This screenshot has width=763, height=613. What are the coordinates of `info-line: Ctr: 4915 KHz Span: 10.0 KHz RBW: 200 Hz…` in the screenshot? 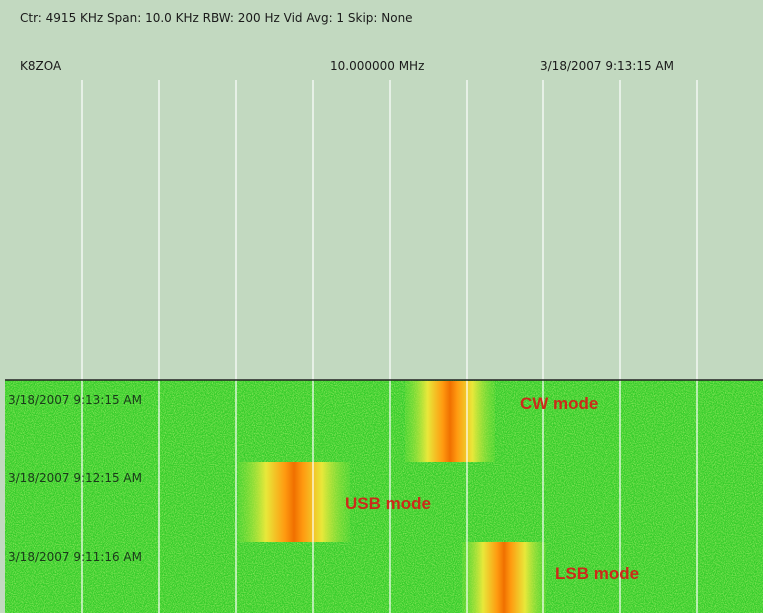 It's located at (216, 18).